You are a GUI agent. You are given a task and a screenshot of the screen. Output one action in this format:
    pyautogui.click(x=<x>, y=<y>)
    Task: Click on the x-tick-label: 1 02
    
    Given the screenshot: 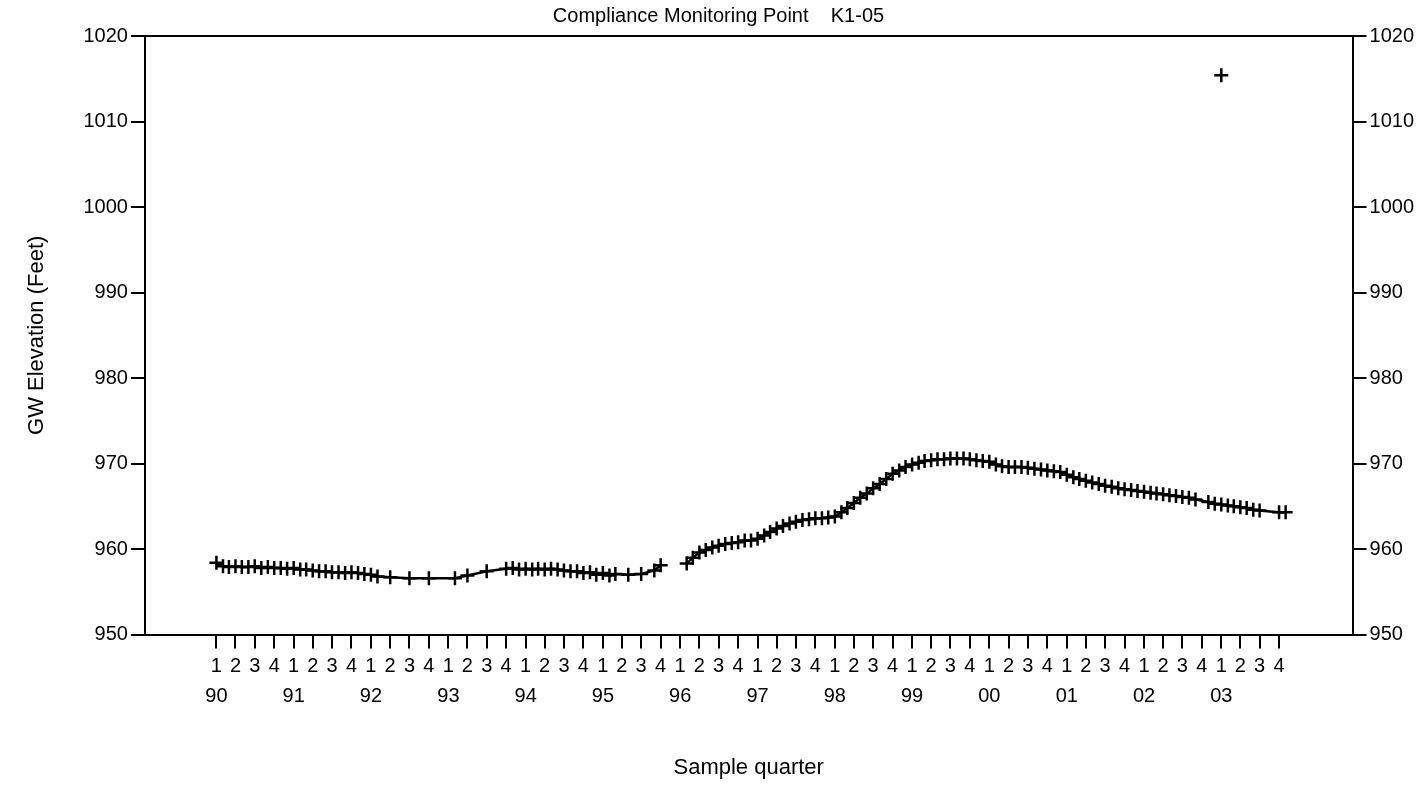 What is the action you would take?
    pyautogui.click(x=1144, y=680)
    